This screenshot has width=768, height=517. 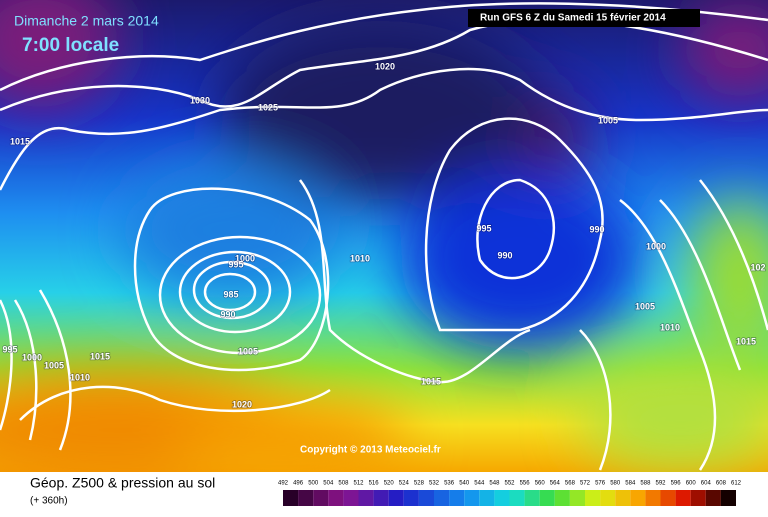 What do you see at coordinates (313, 484) in the screenshot?
I see `scale-label: 500` at bounding box center [313, 484].